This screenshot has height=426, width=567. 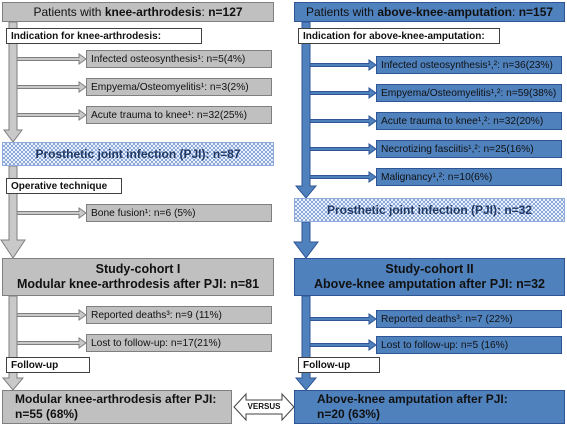 What do you see at coordinates (306, 343) in the screenshot?
I see `right-arrow-to-outcome` at bounding box center [306, 343].